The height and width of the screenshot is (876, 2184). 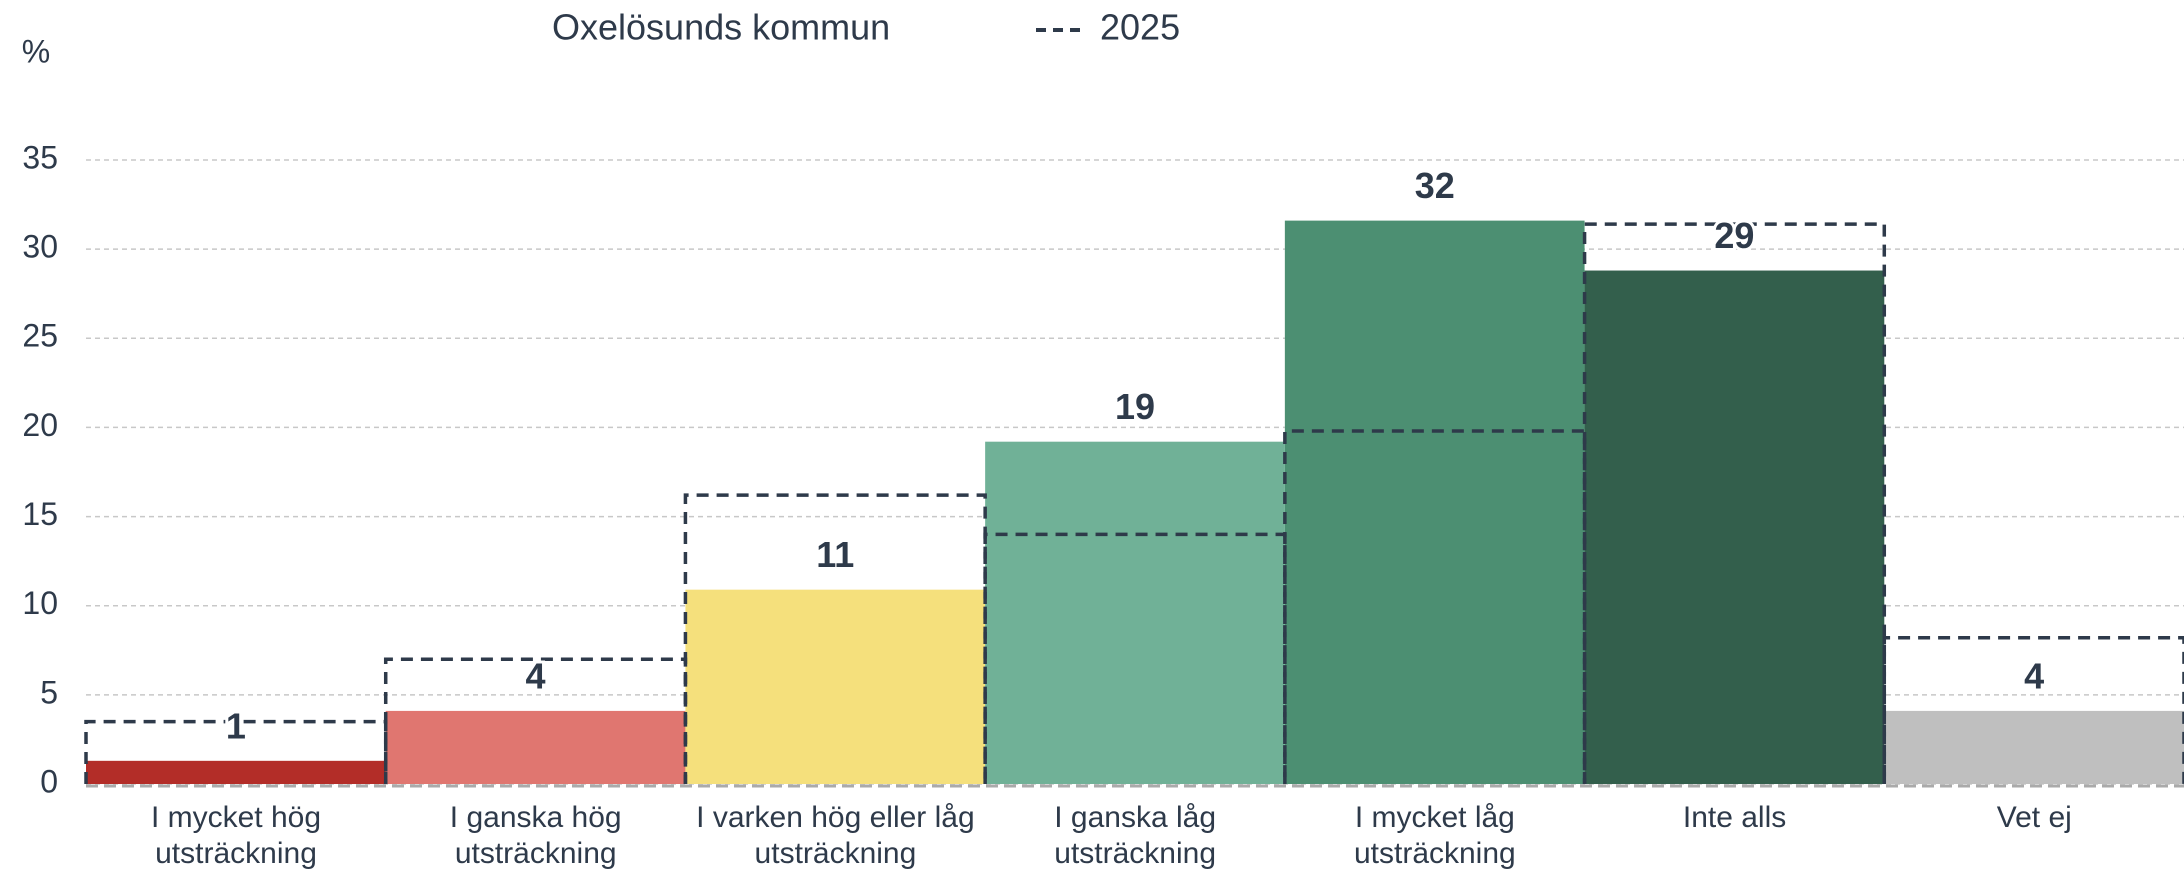 What do you see at coordinates (40, 336) in the screenshot?
I see `y-tick-label: 25` at bounding box center [40, 336].